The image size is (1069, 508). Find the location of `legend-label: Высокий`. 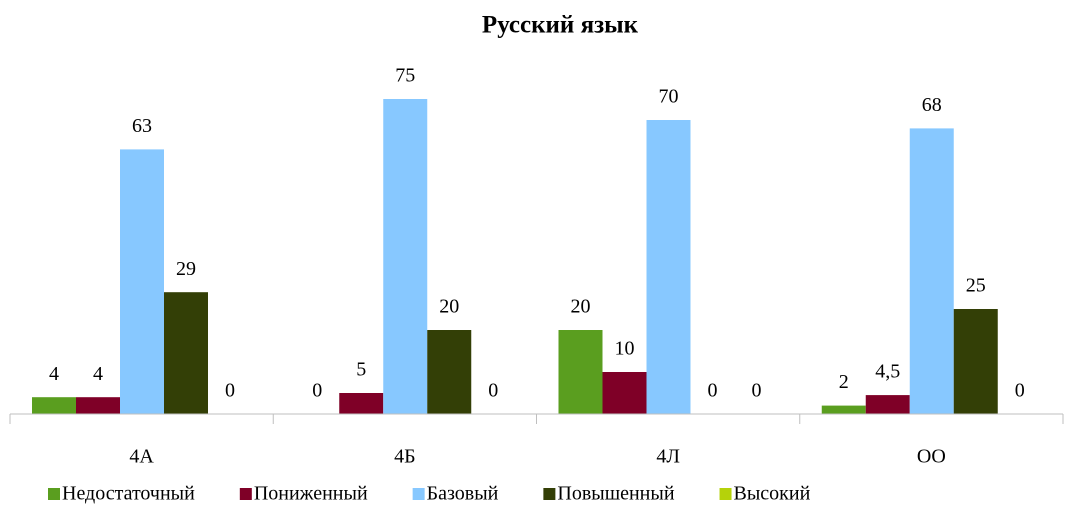

legend-label: Высокий is located at coordinates (772, 494).